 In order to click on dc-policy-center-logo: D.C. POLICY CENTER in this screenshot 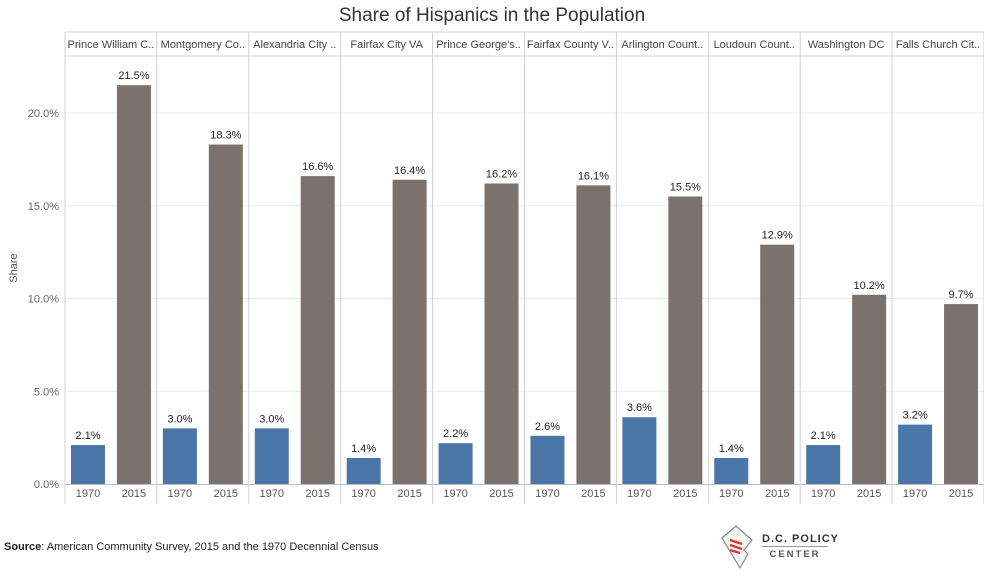, I will do `click(788, 549)`.